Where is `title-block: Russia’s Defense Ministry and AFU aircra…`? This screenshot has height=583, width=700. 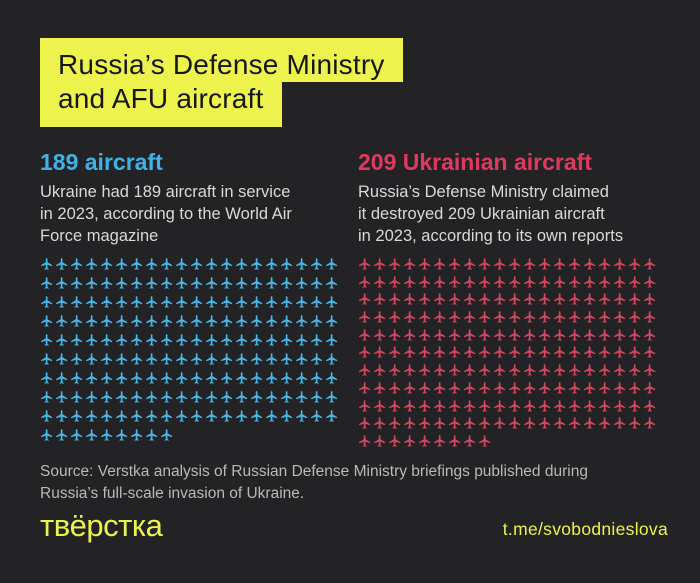 title-block: Russia’s Defense Ministry and AFU aircra… is located at coordinates (221, 82).